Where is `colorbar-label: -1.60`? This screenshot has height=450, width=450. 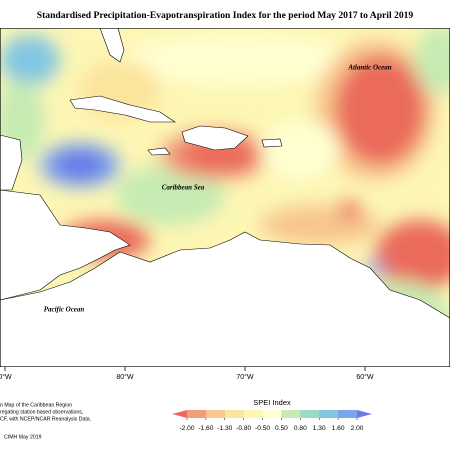 colorbar-label: -1.60 is located at coordinates (205, 428).